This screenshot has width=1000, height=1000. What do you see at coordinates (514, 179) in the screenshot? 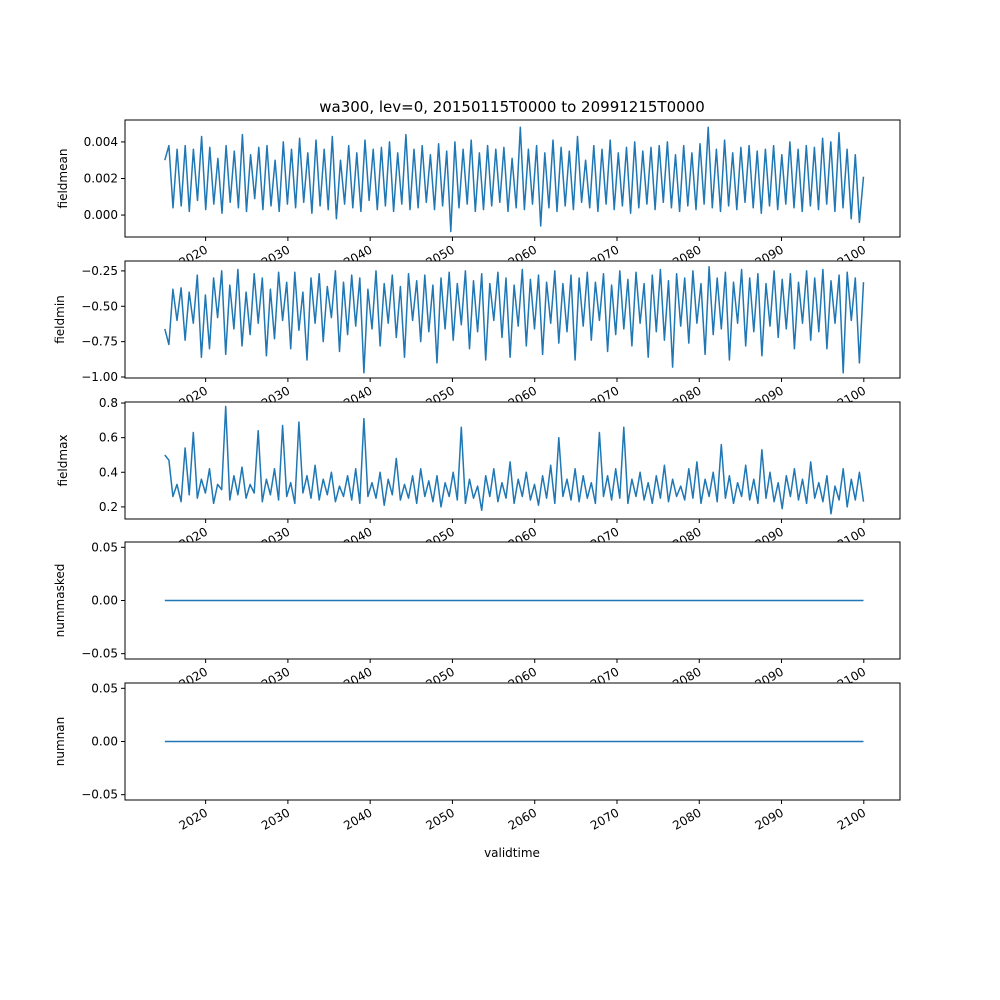
I see `series-line-fieldmean` at bounding box center [514, 179].